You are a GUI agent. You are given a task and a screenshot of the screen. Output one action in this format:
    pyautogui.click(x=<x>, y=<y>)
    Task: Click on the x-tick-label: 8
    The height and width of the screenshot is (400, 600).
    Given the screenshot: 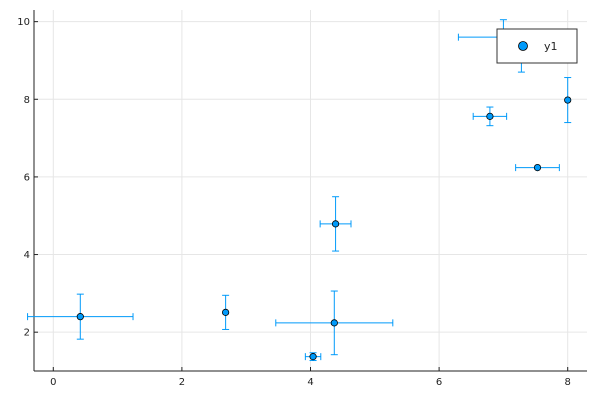 What is the action you would take?
    pyautogui.click(x=568, y=382)
    